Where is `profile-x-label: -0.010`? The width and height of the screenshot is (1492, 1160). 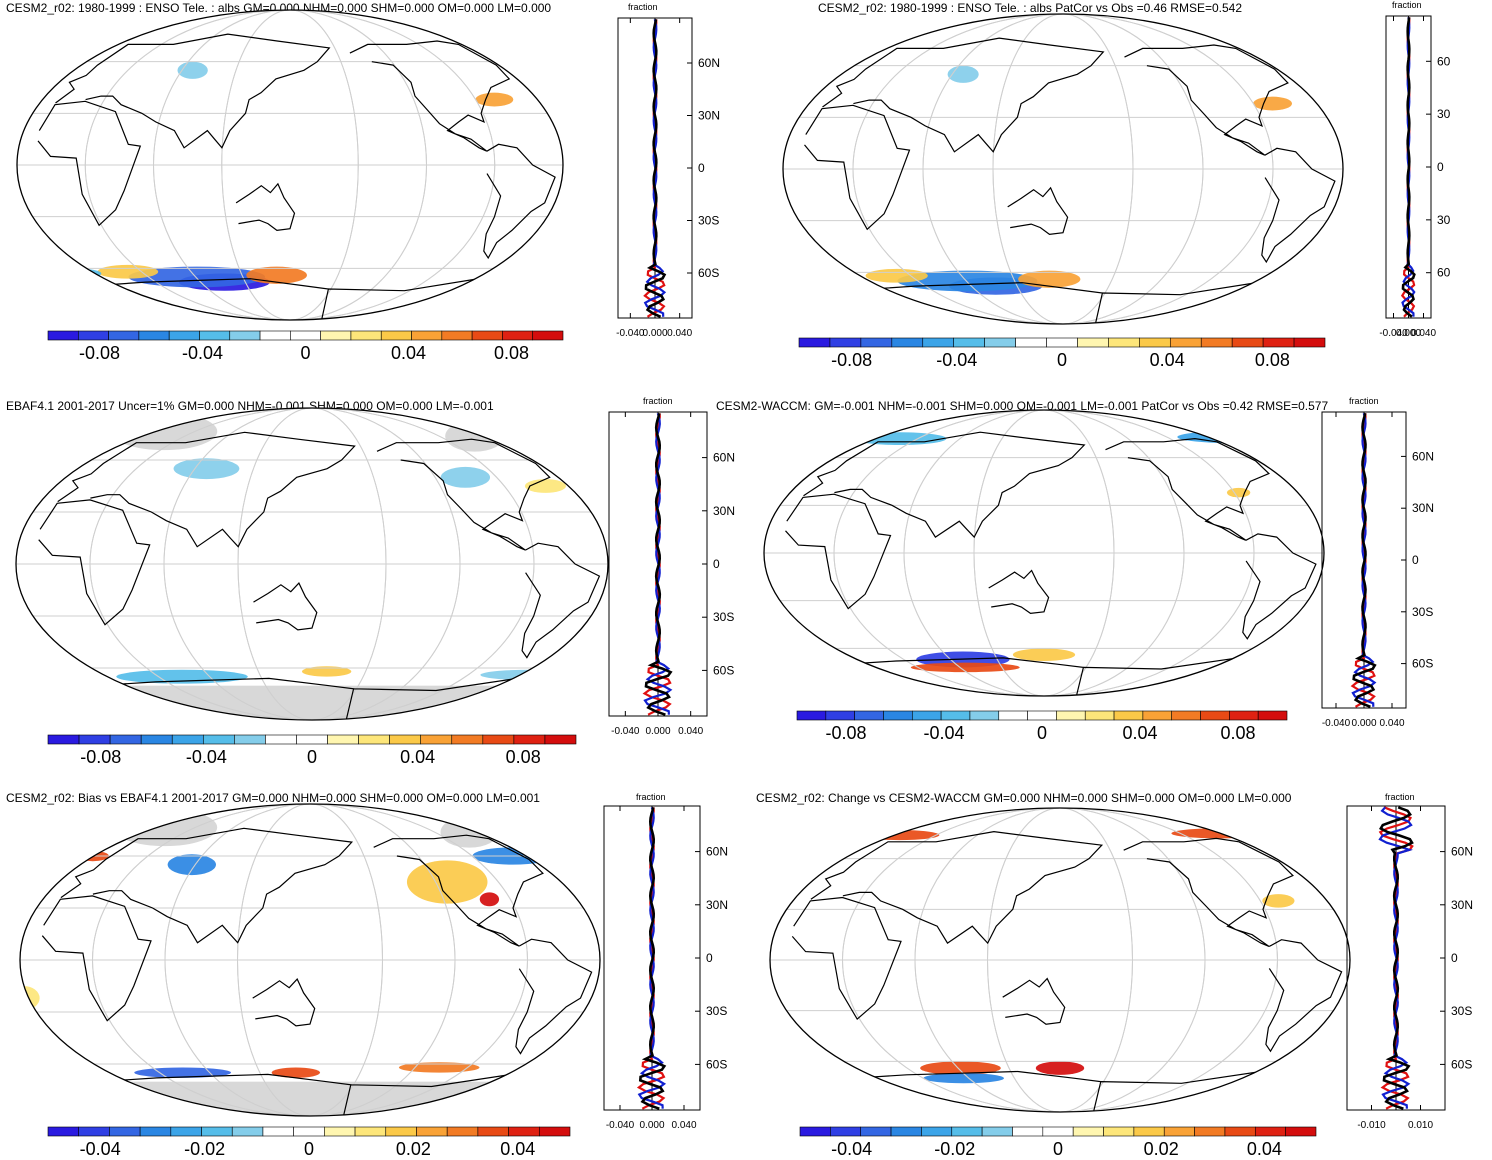 profile-x-label: -0.010 is located at coordinates (1371, 1125).